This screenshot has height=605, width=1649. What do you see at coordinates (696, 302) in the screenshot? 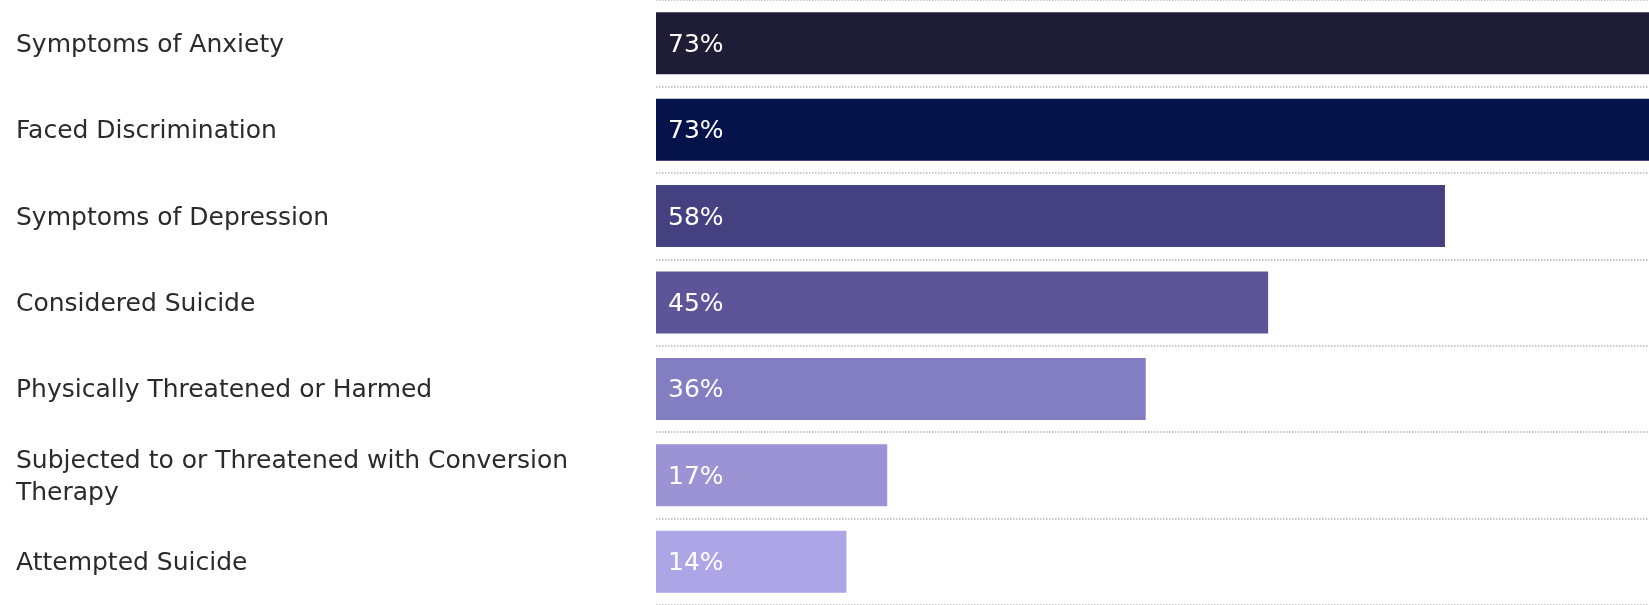
I see `data-label: 45%` at bounding box center [696, 302].